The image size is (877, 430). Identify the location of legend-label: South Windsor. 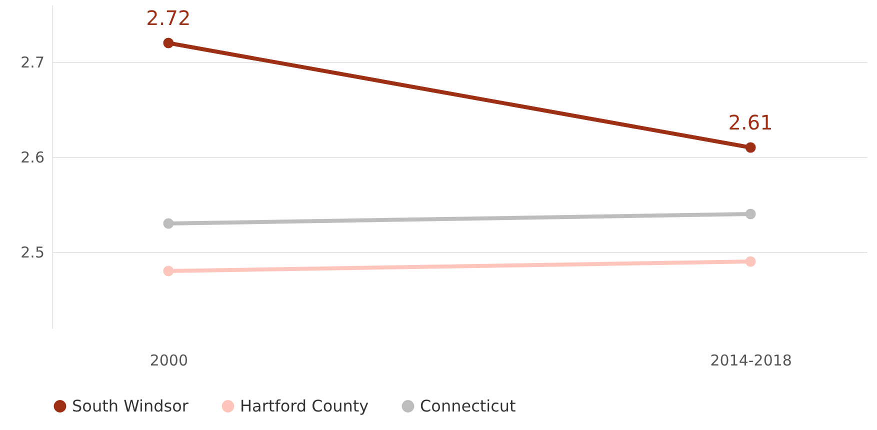
(130, 406).